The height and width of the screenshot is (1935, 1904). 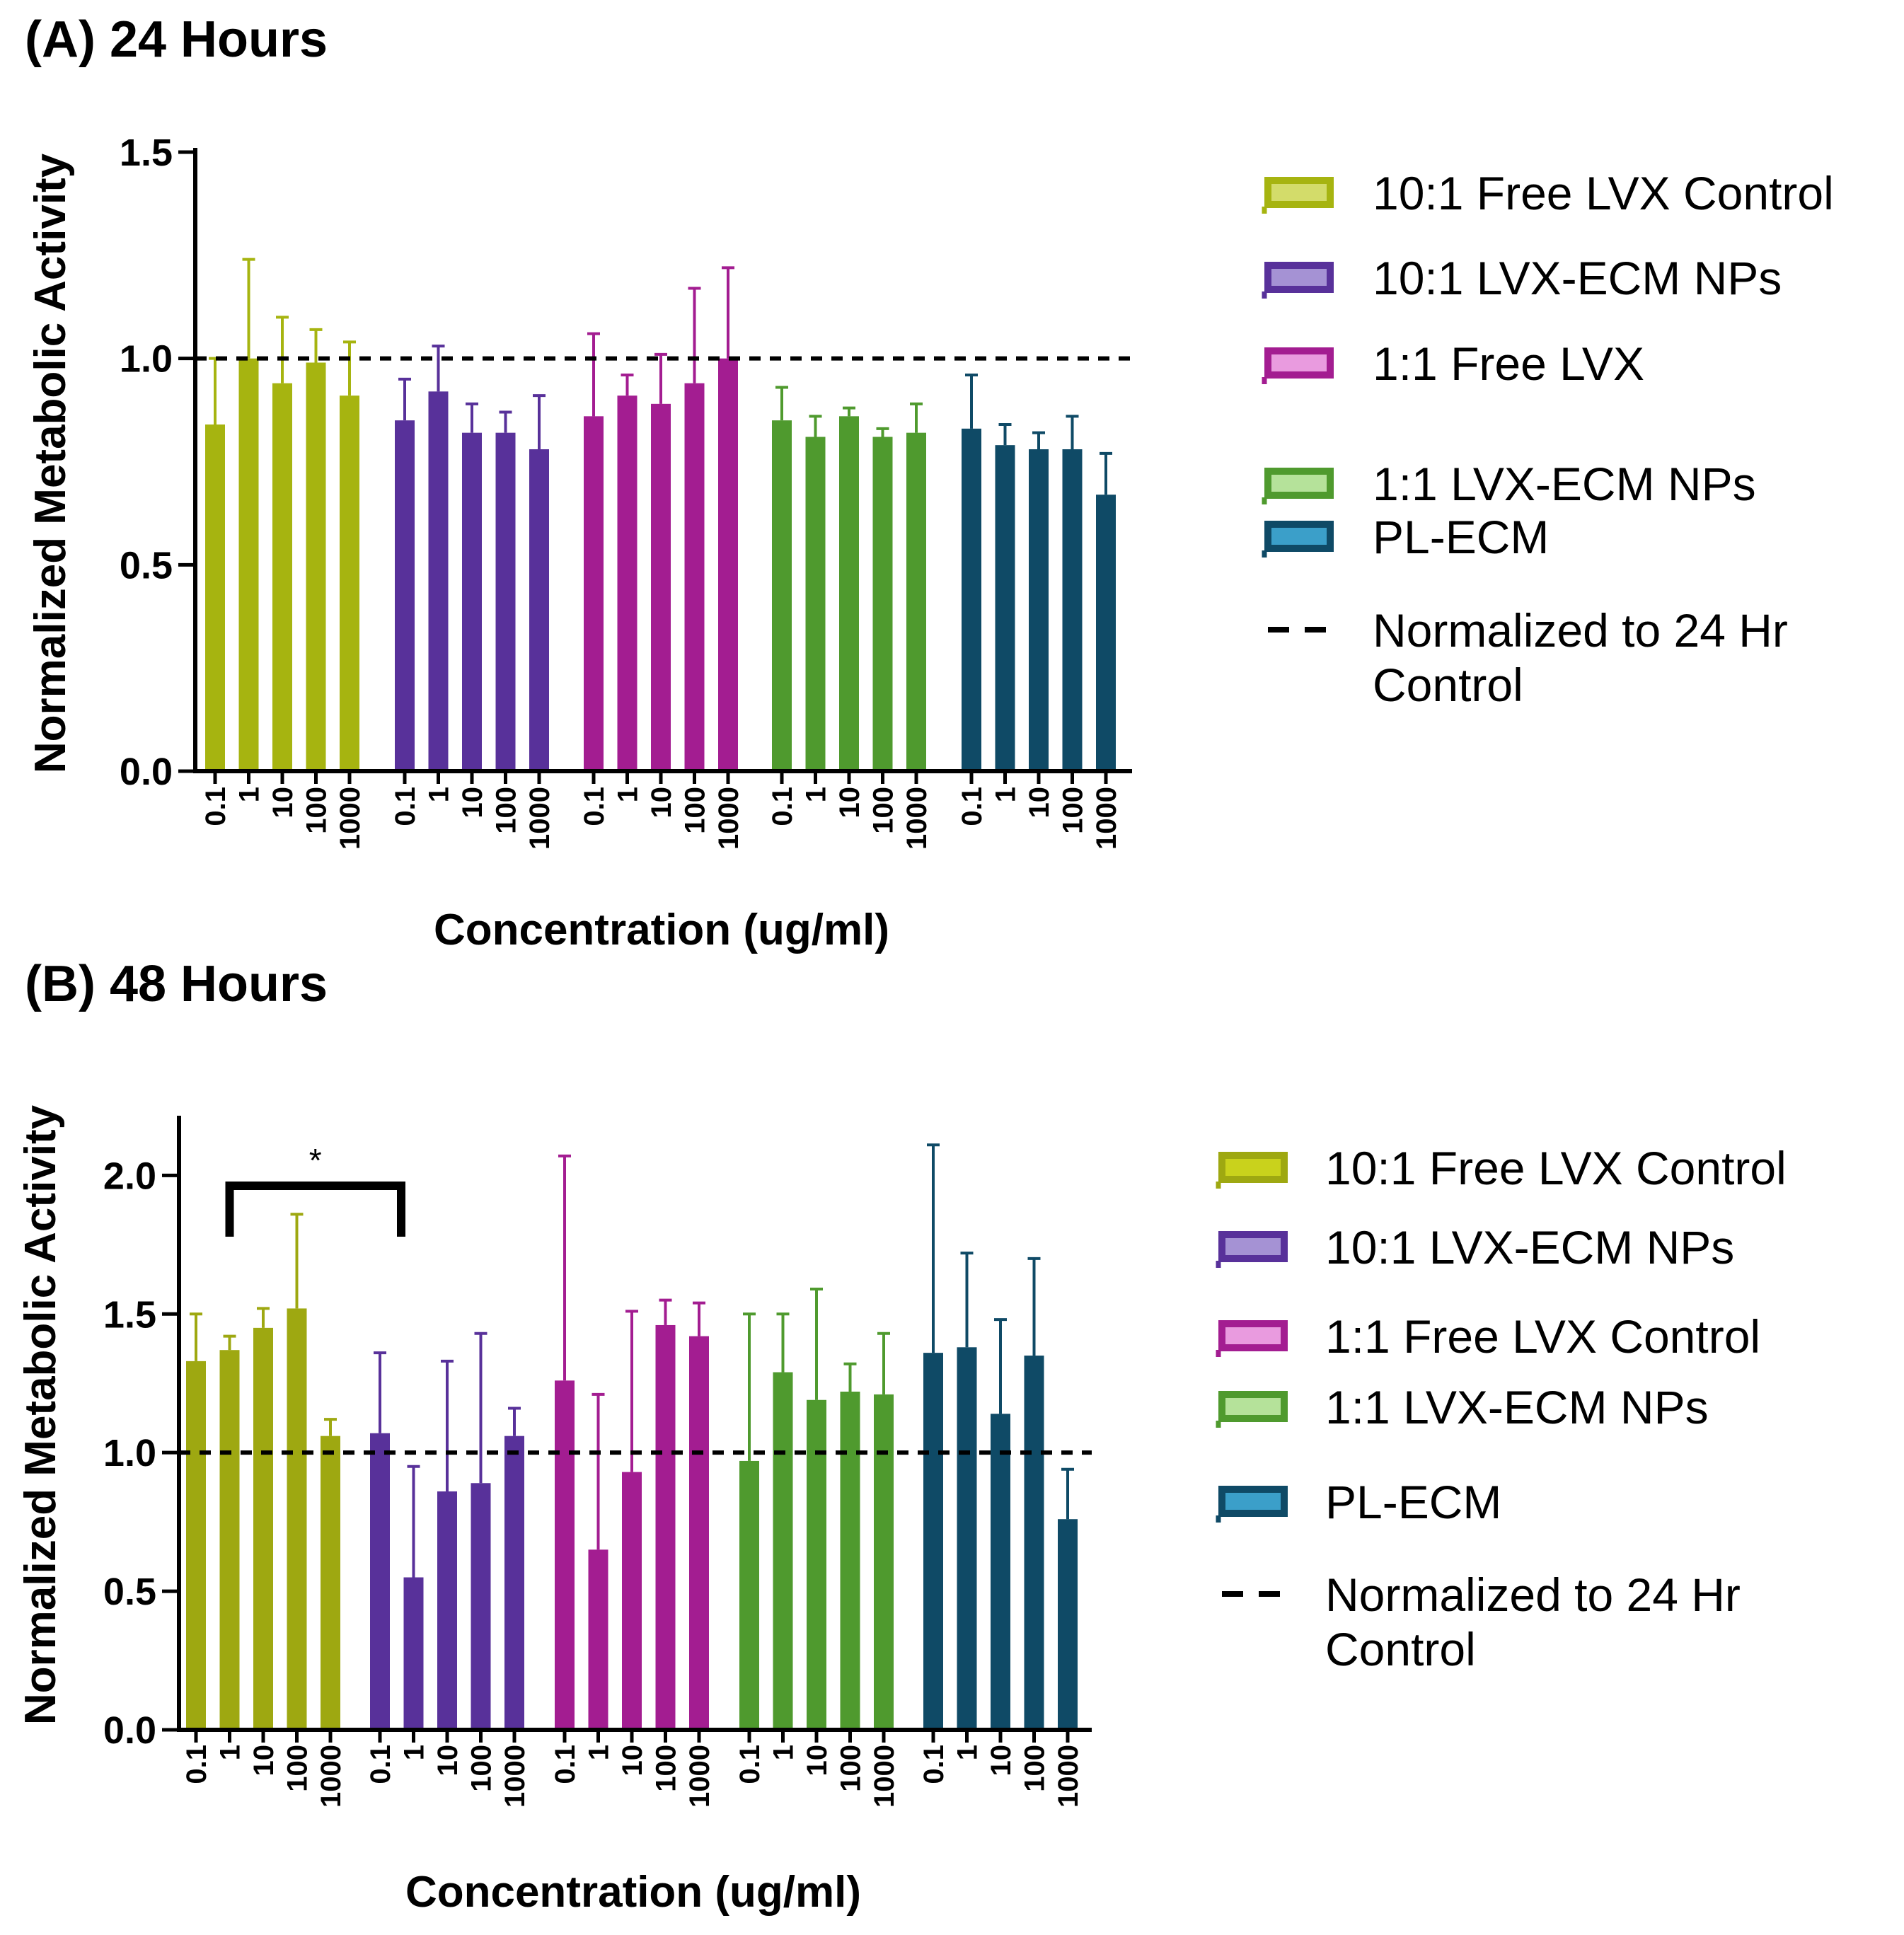 I want to click on panel-b-legend-reference-label-line1: Normalized to 24 Hr, so click(x=1533, y=1595).